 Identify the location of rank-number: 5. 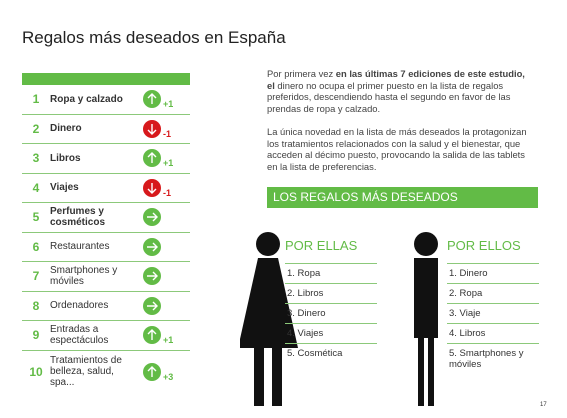
(36, 217).